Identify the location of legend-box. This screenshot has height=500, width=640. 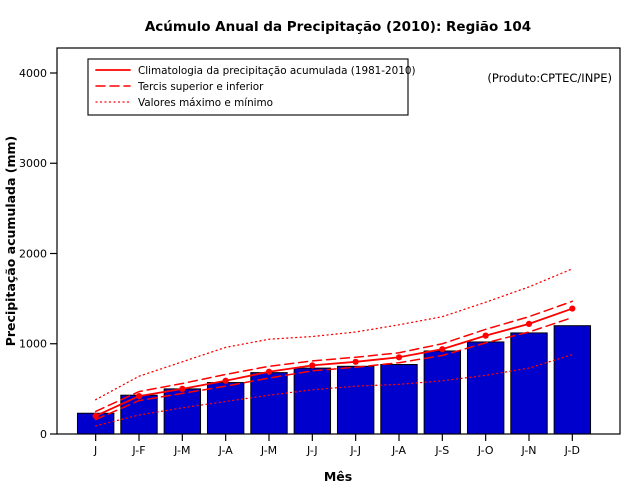
(248, 87).